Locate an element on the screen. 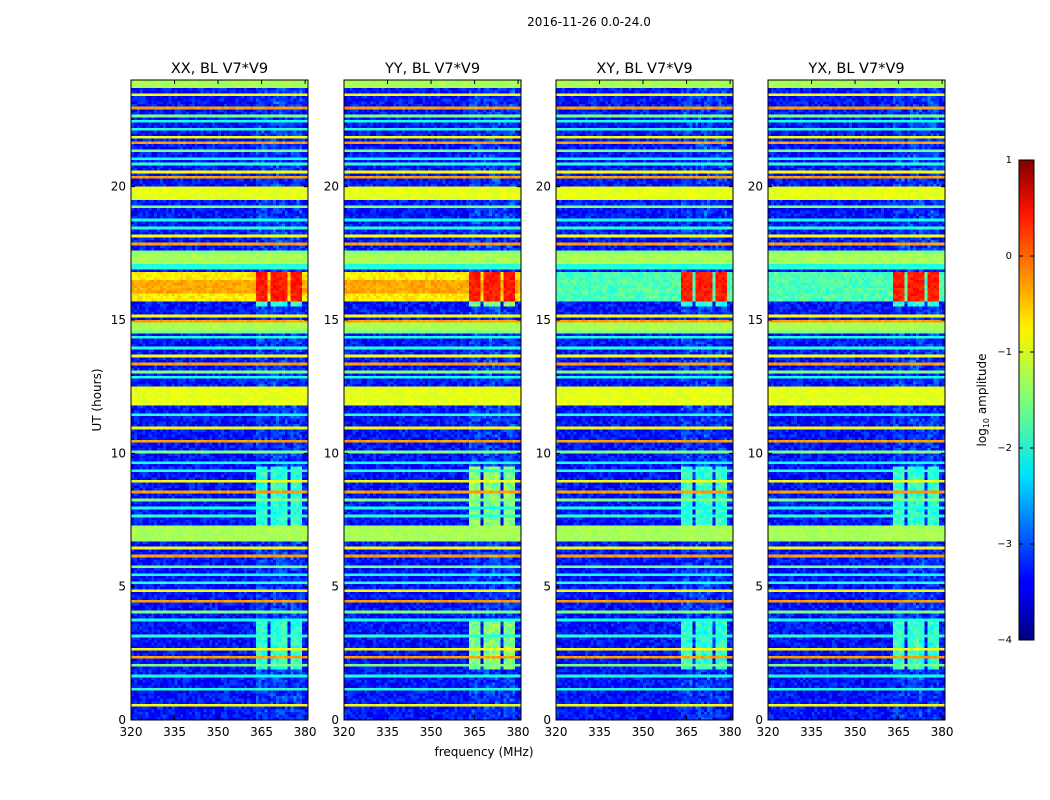 The image size is (1050, 800). colorbar-tick-label: −2 is located at coordinates (1004, 448).